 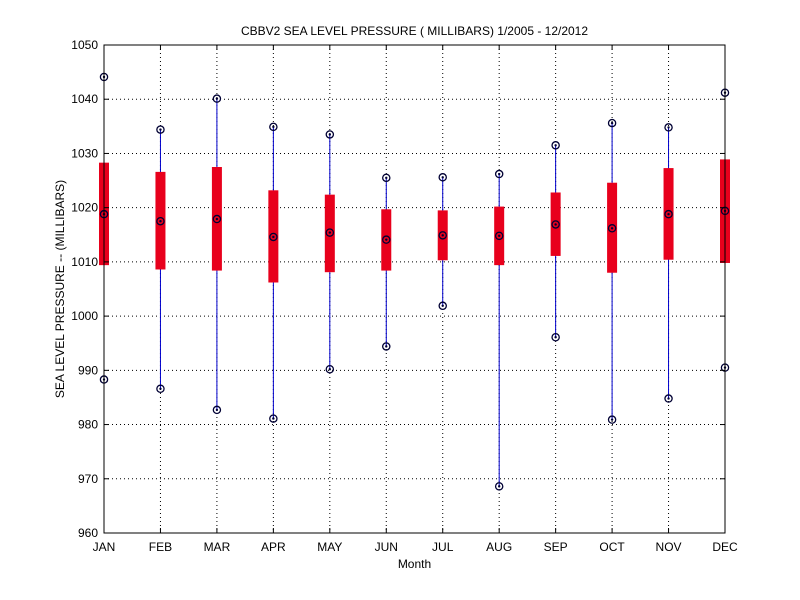 What do you see at coordinates (669, 547) in the screenshot?
I see `x-tick-label: NOV` at bounding box center [669, 547].